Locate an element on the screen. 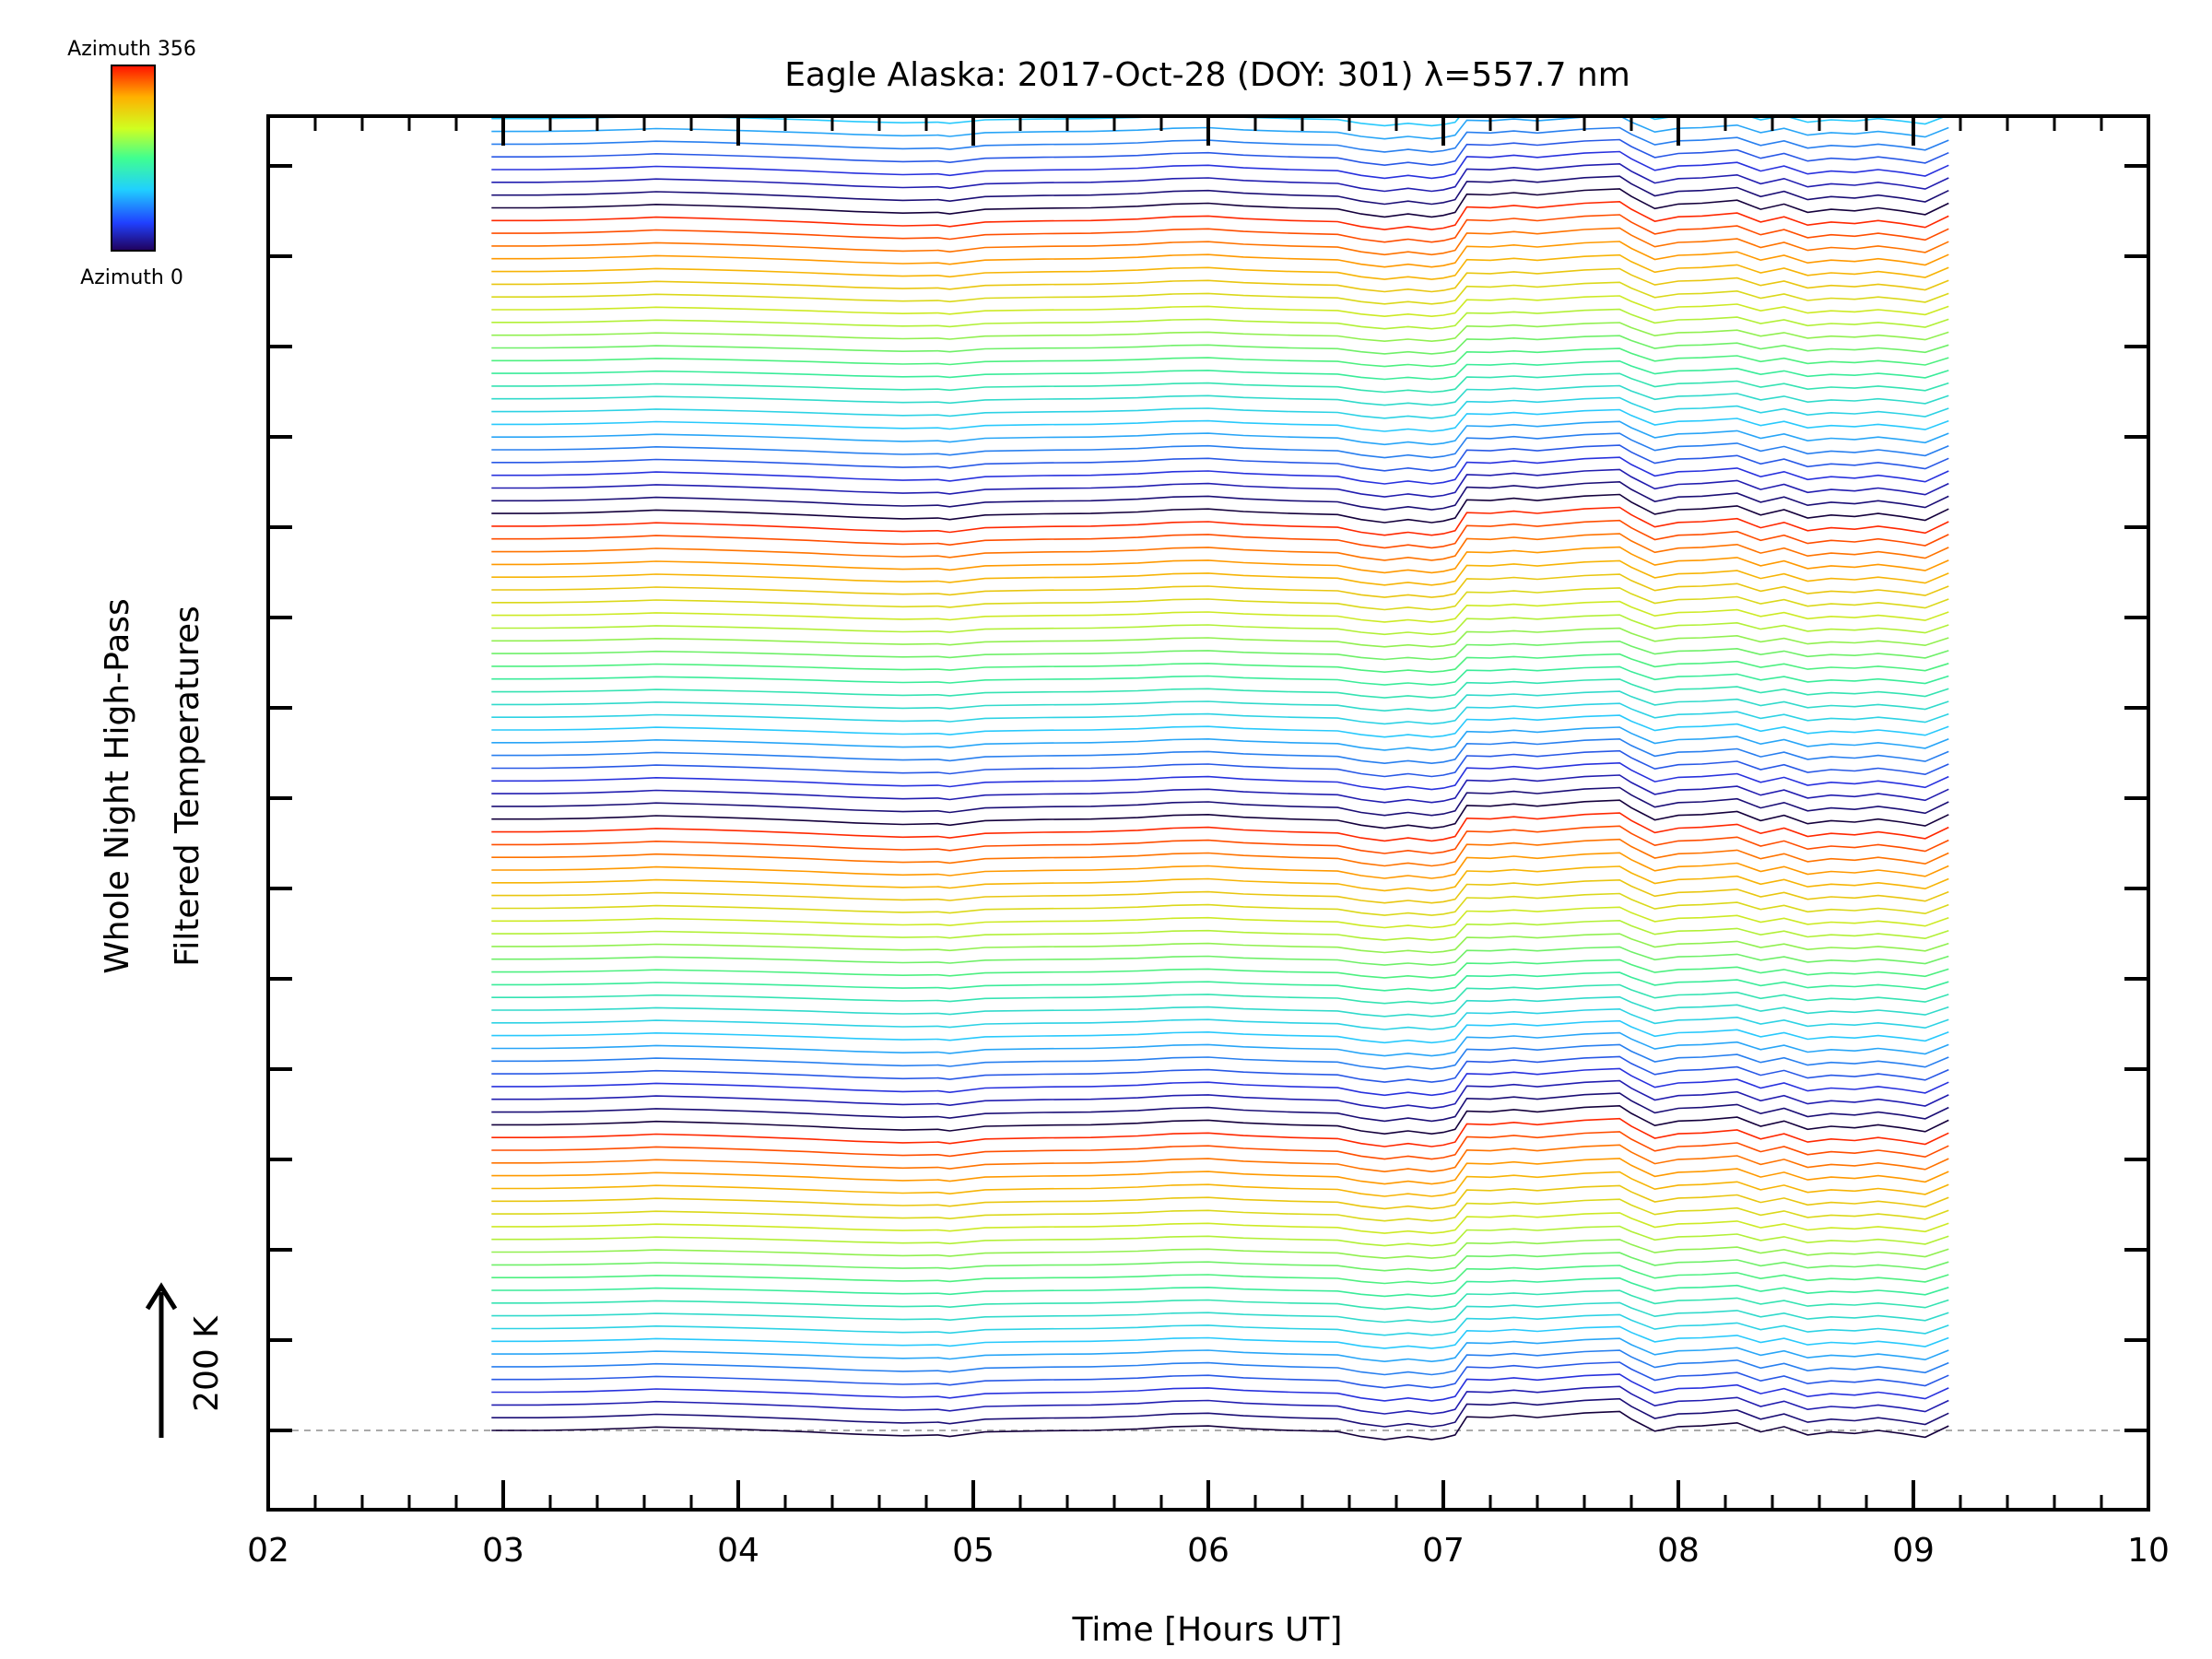  x-tick-label: 05 is located at coordinates (973, 1551).